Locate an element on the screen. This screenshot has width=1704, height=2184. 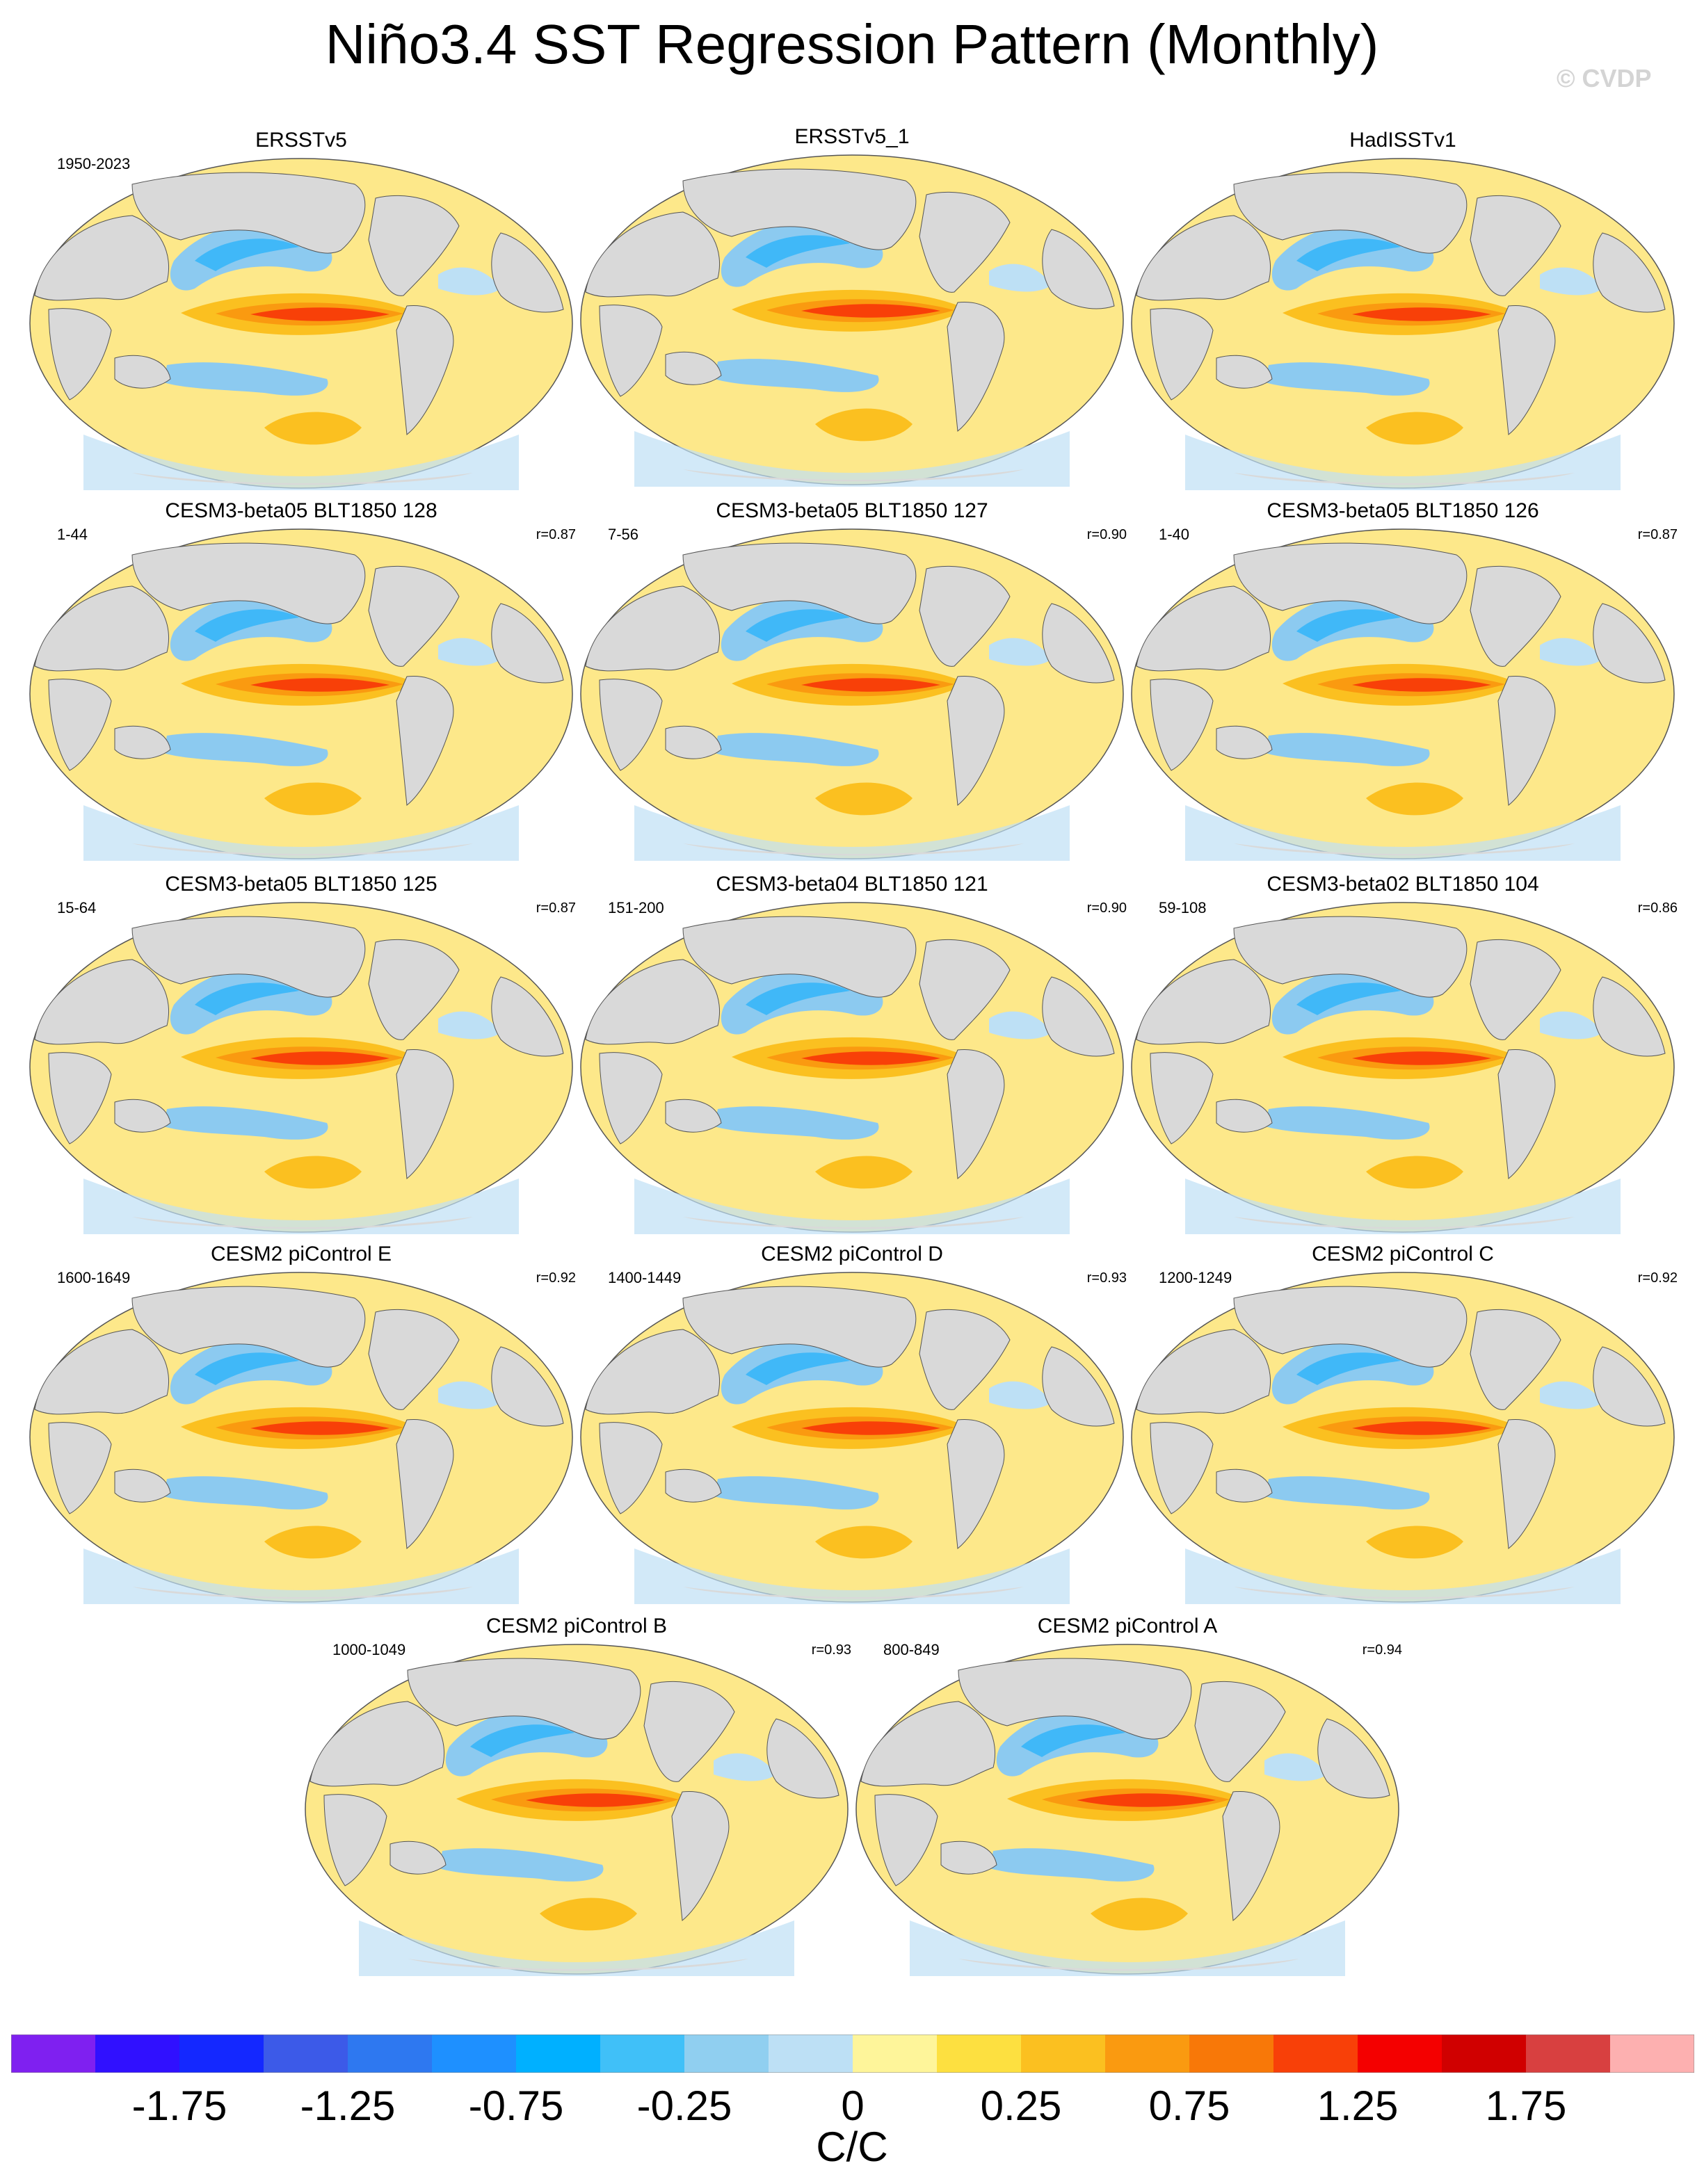
map-panel-10: CESM2 piControl E 1600-1649 r=0.92 is located at coordinates (301, 1438).